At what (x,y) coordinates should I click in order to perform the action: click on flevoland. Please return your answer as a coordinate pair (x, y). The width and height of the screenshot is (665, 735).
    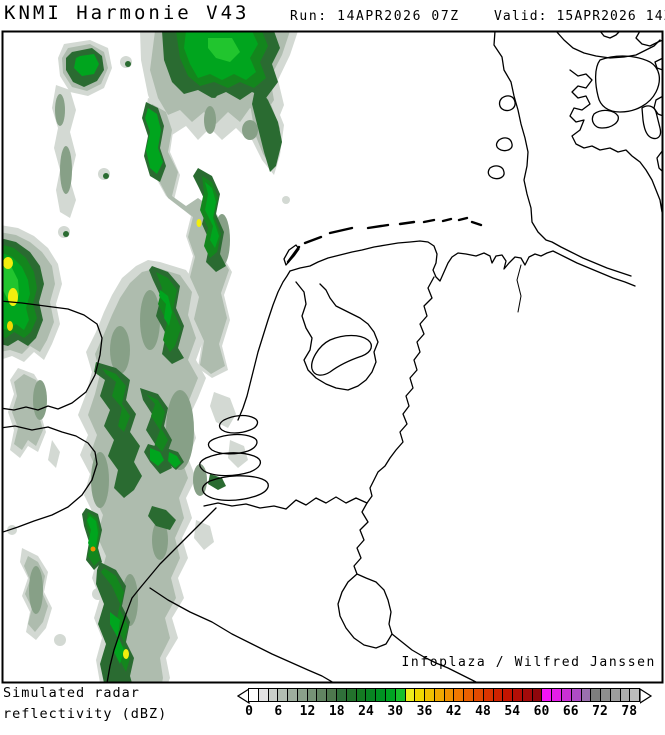
    Looking at the image, I should click on (342, 355).